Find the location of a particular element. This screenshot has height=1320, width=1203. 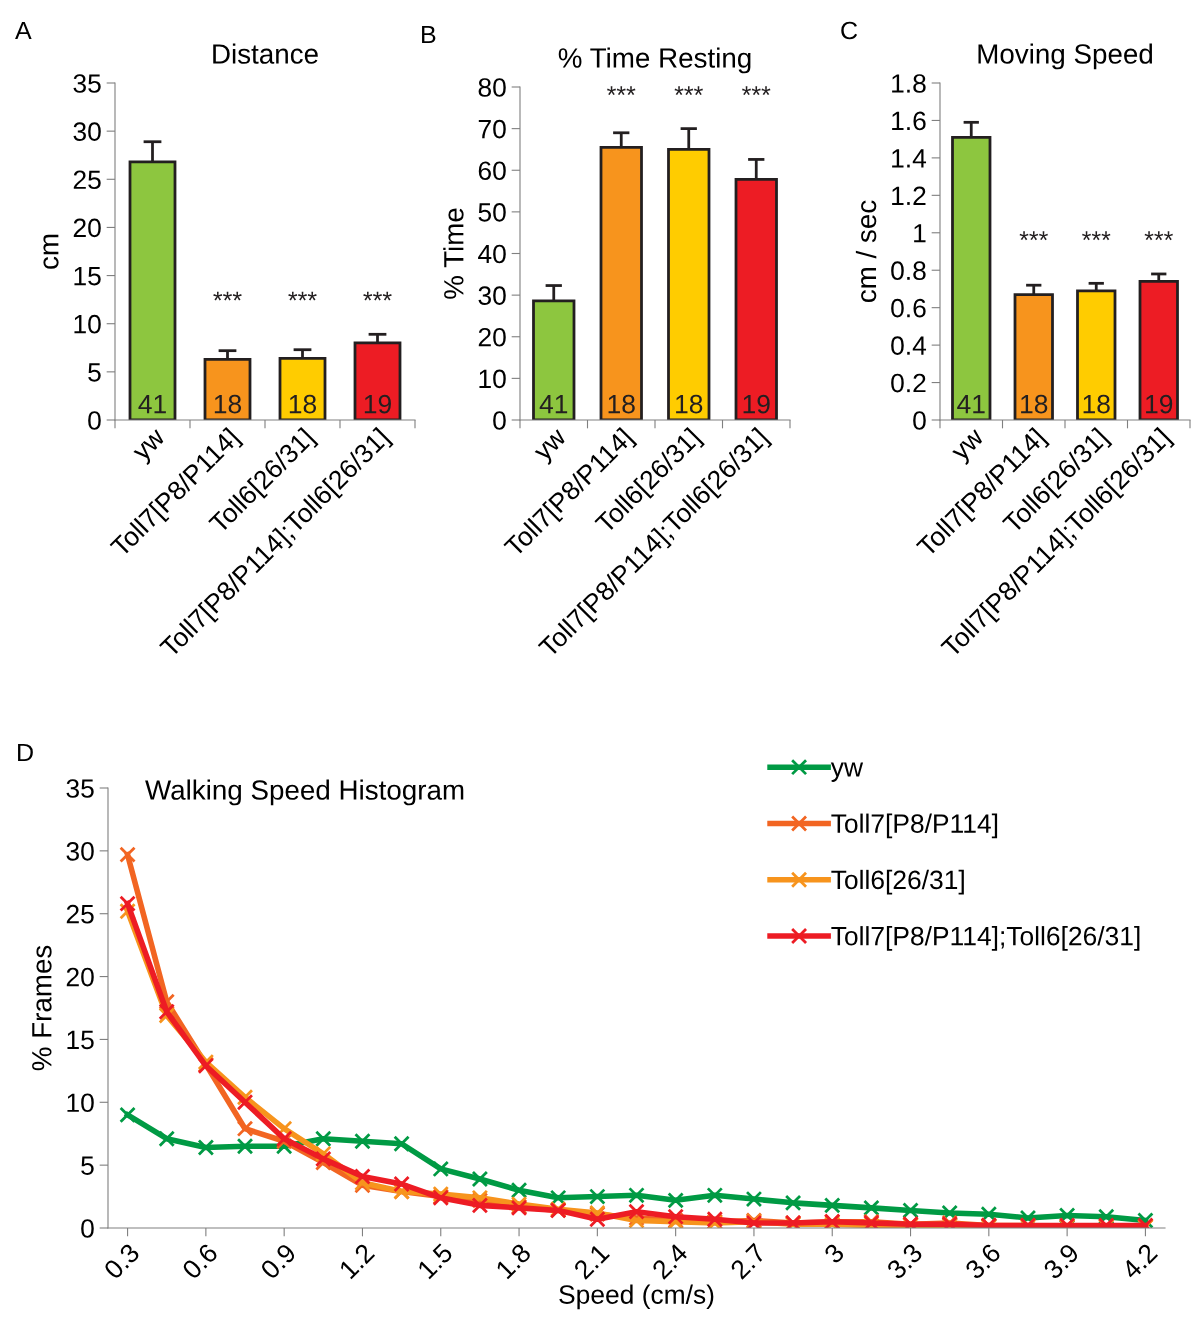

text: C is located at coordinates (849, 30).